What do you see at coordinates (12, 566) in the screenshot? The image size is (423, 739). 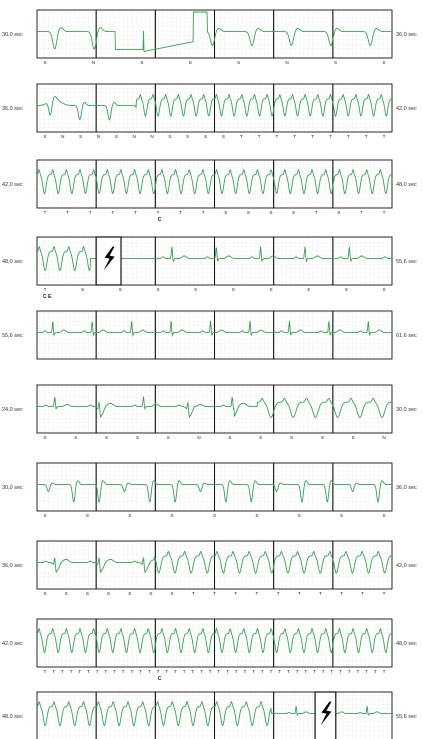 I see `strip-start-time: 36,0 sec` at bounding box center [12, 566].